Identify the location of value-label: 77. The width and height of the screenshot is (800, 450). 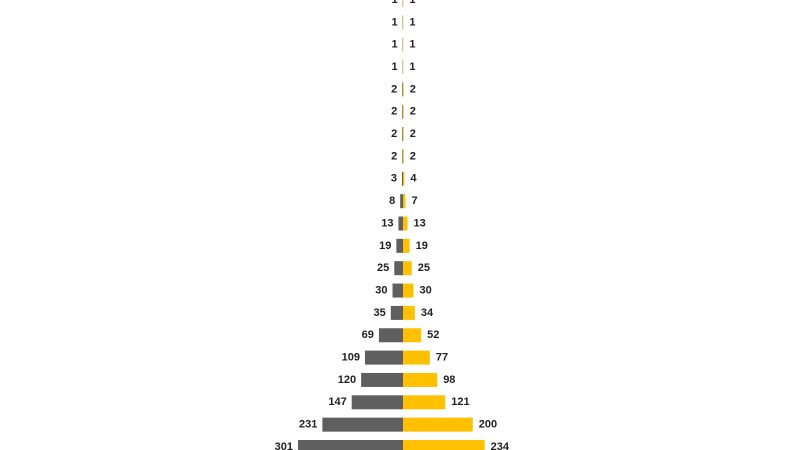
(442, 358).